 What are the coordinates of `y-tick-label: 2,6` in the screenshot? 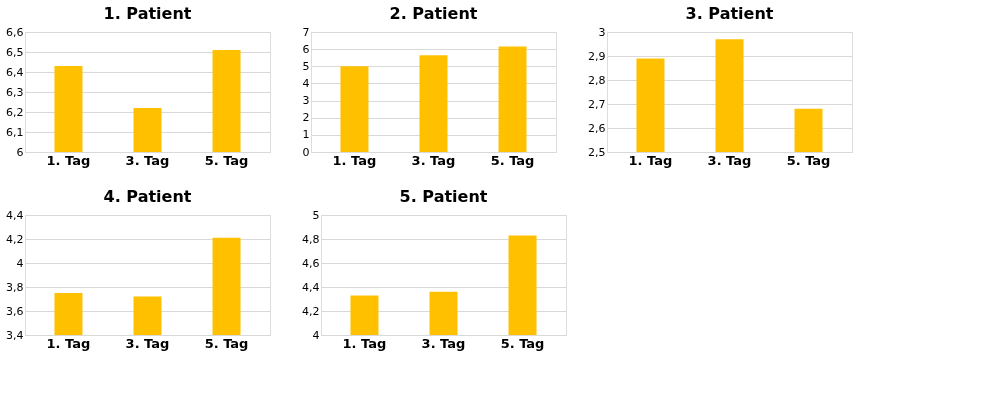 It's located at (597, 128).